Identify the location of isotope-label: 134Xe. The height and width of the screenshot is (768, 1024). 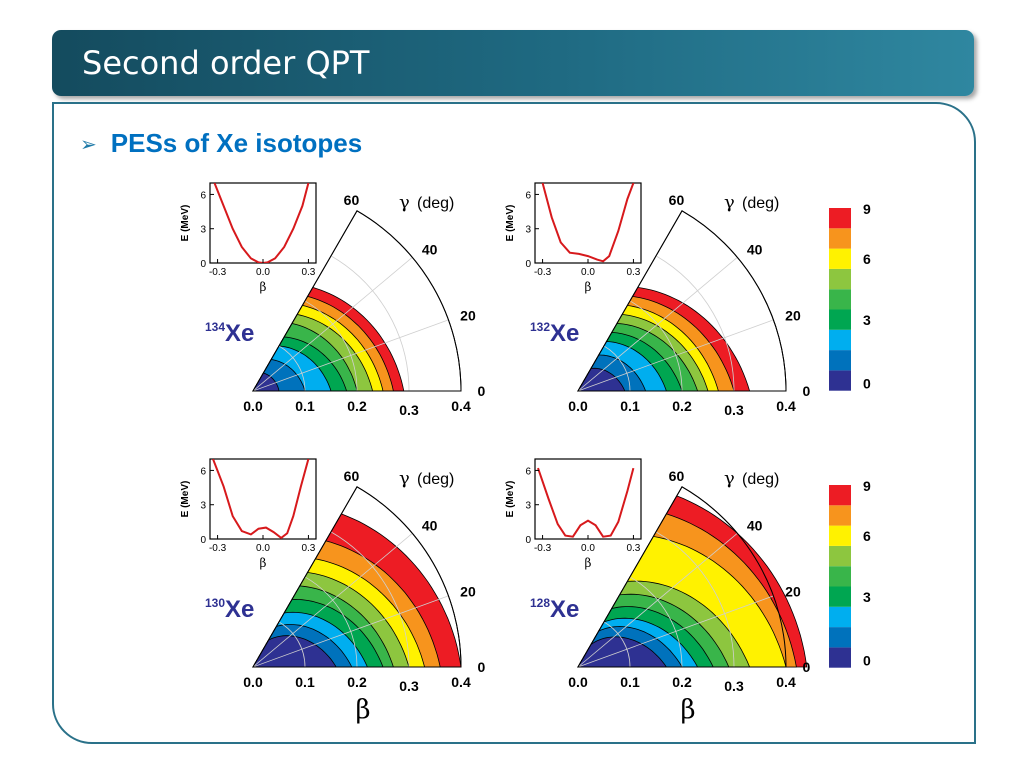
(229, 333).